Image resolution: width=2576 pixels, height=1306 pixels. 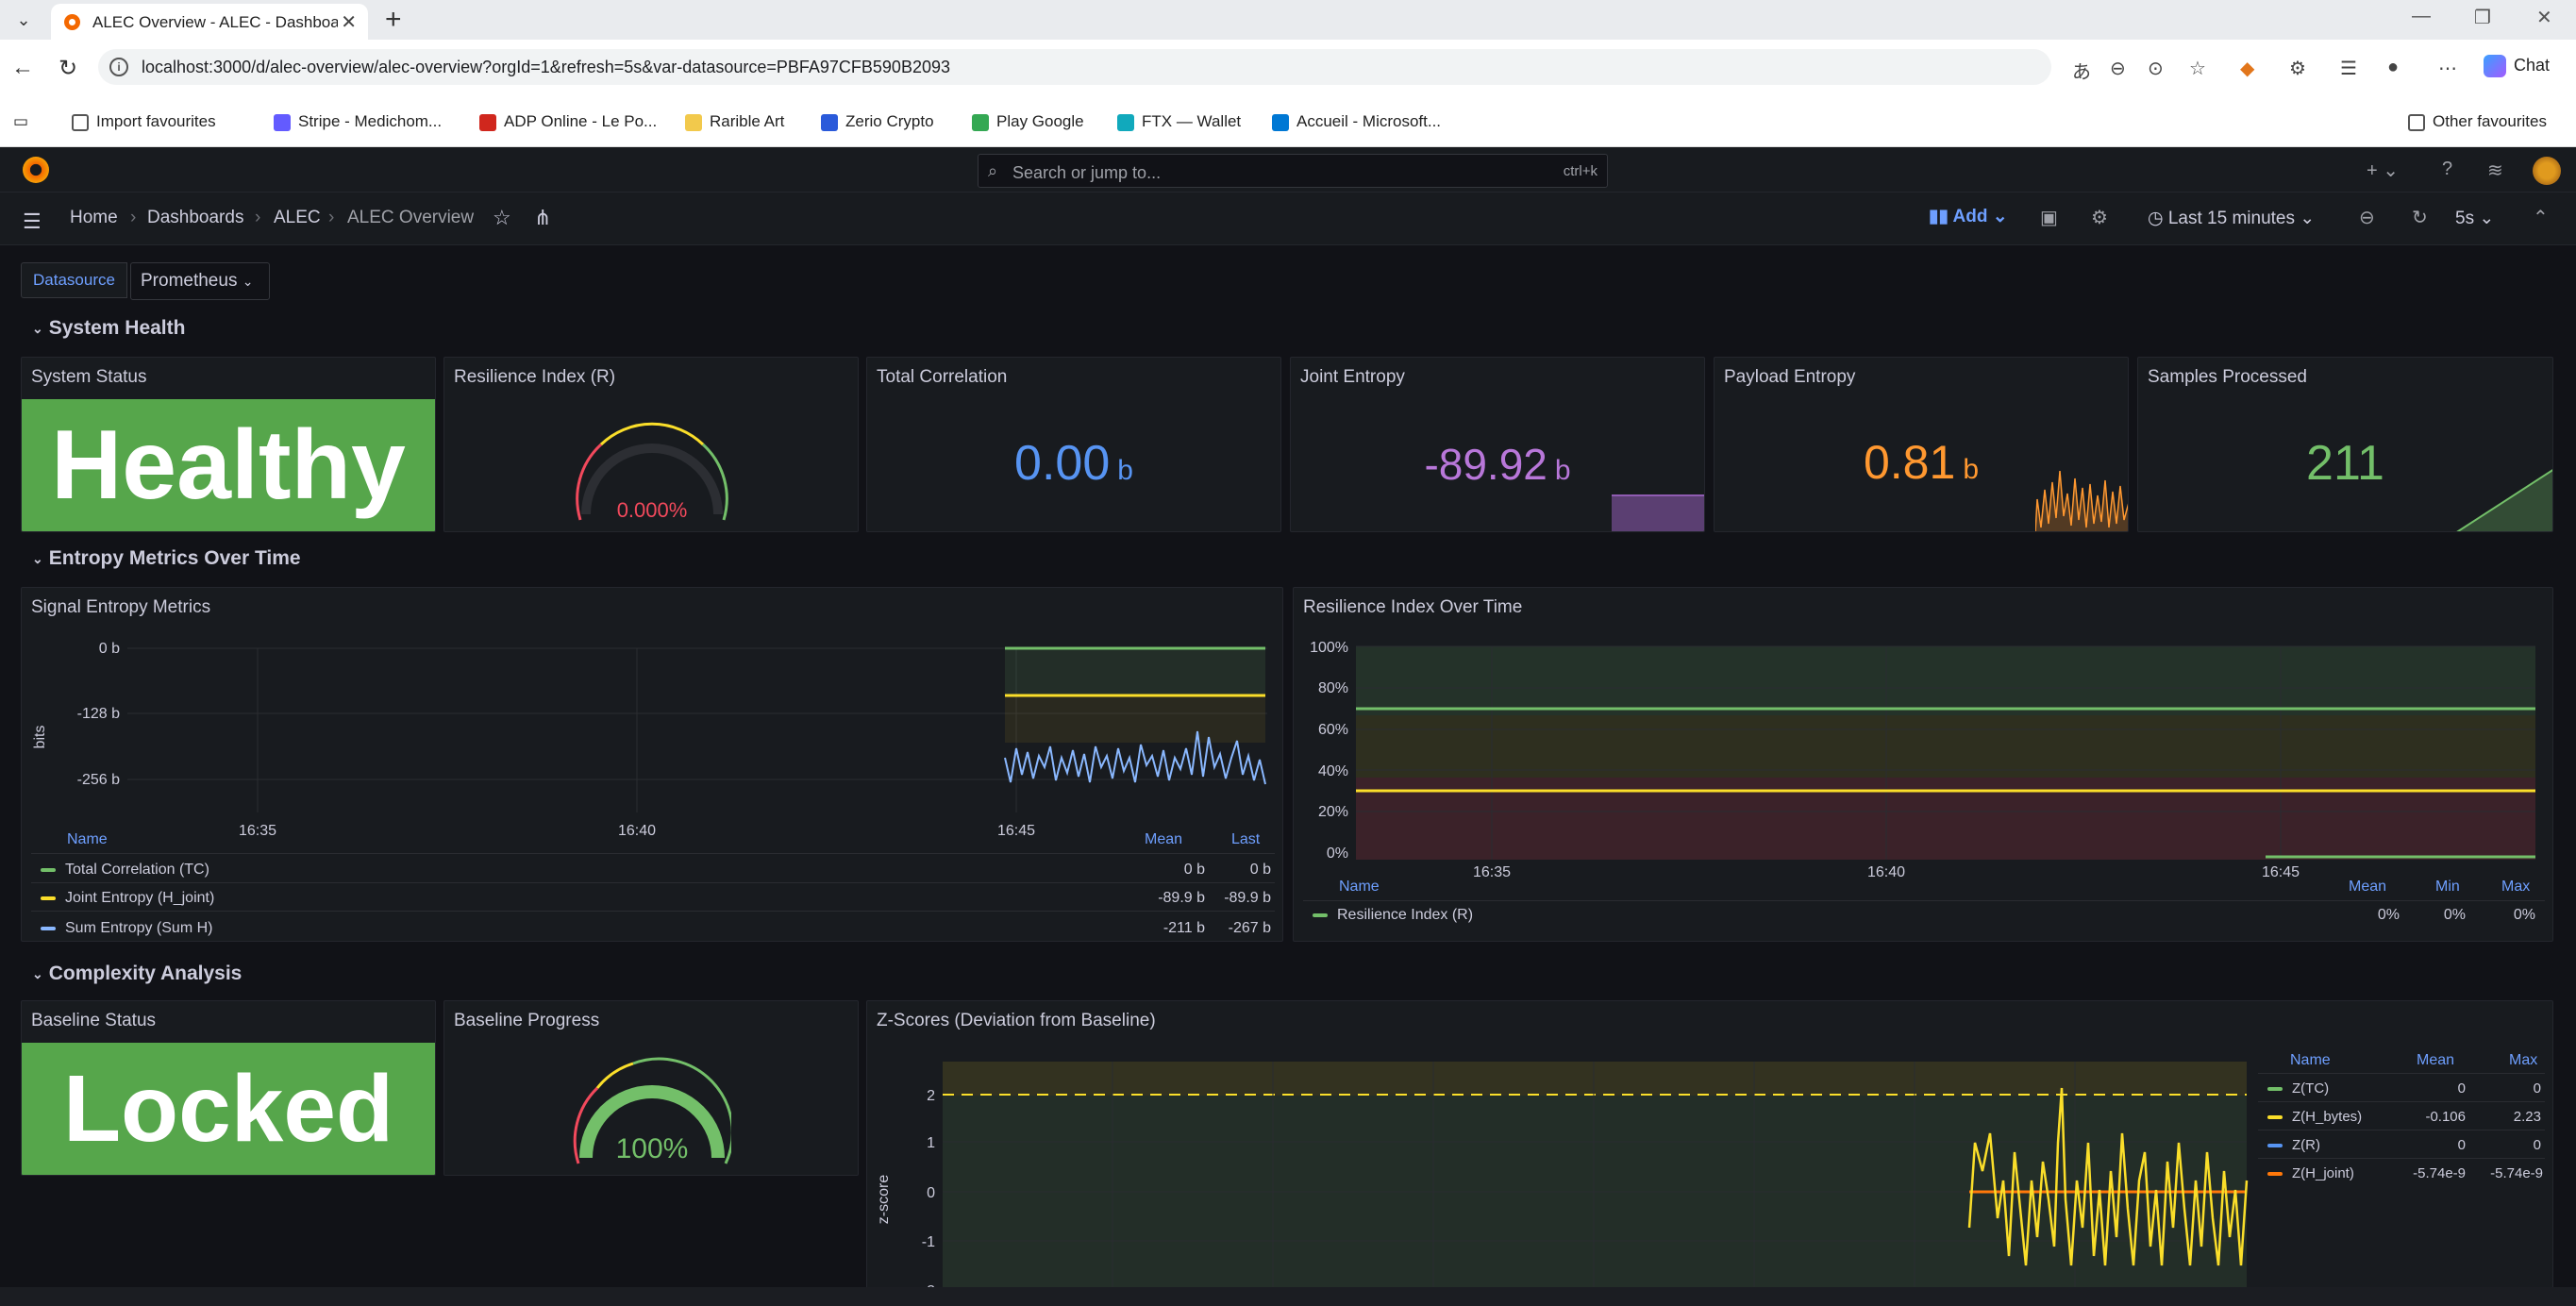 What do you see at coordinates (2247, 69) in the screenshot?
I see `metamask-extension-icon: ◆` at bounding box center [2247, 69].